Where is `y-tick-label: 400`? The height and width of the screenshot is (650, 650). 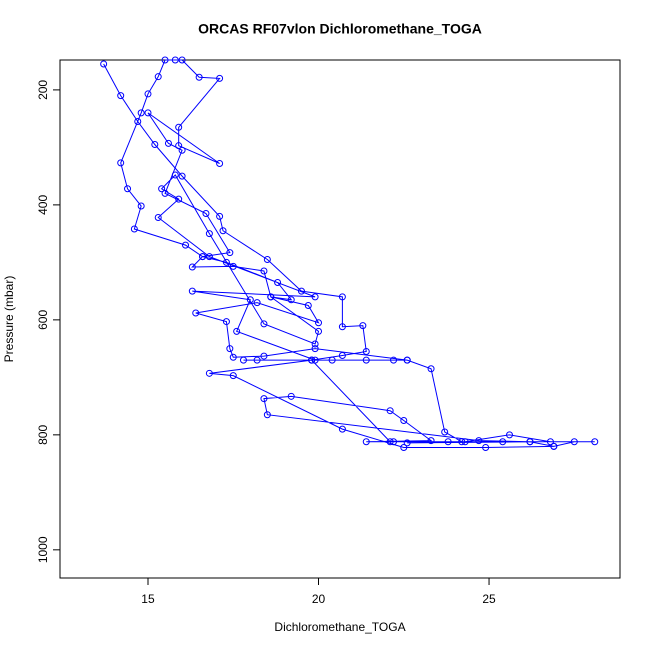 y-tick-label: 400 is located at coordinates (43, 205).